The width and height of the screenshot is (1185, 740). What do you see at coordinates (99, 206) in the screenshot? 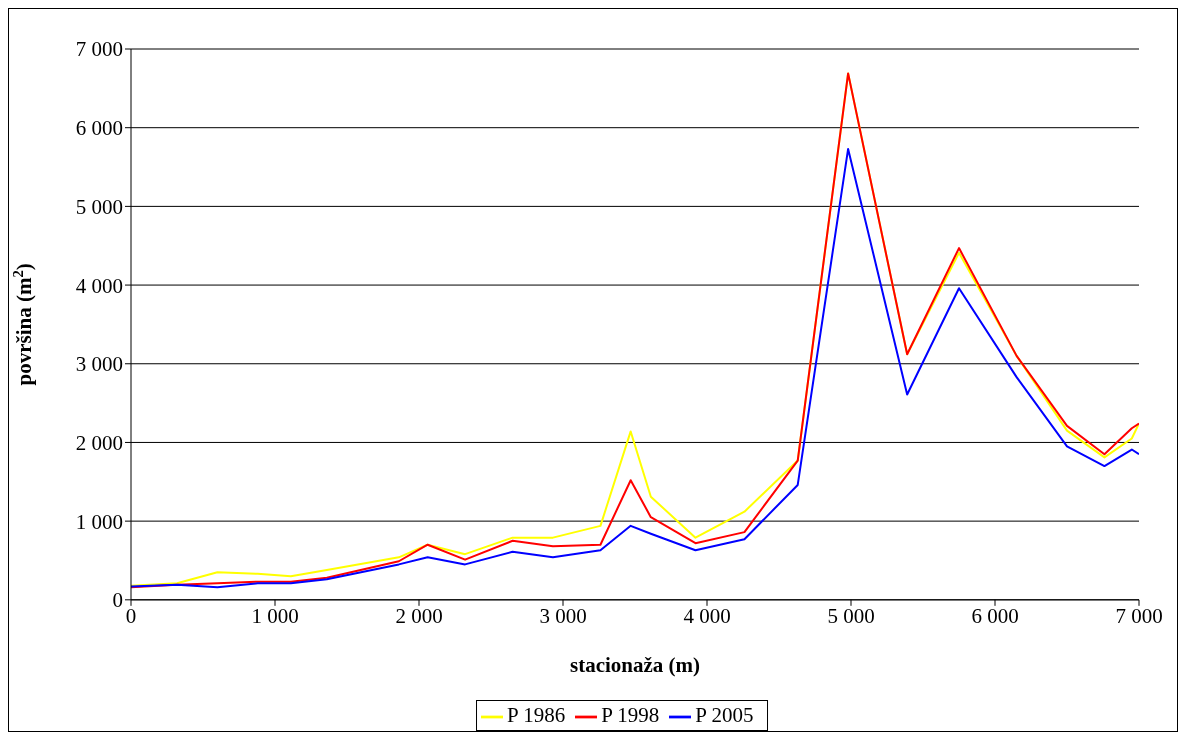
I see `y-tick-label: 5 000` at bounding box center [99, 206].